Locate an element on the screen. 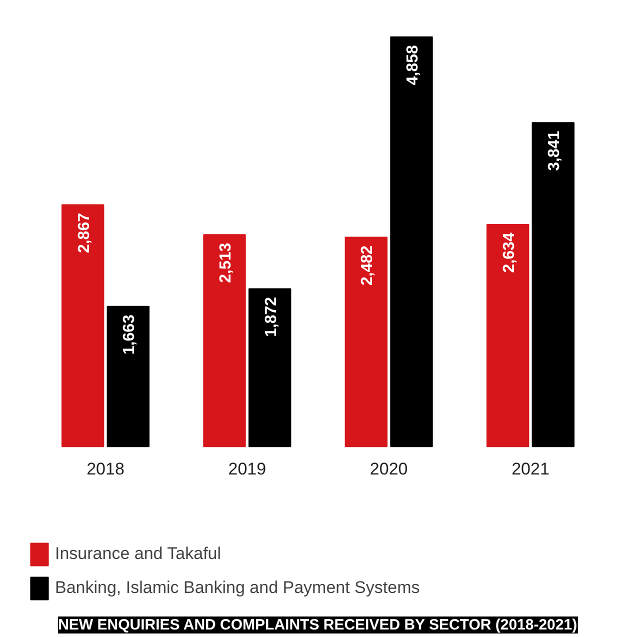 The height and width of the screenshot is (637, 635). data-label: 4,858 is located at coordinates (413, 65).